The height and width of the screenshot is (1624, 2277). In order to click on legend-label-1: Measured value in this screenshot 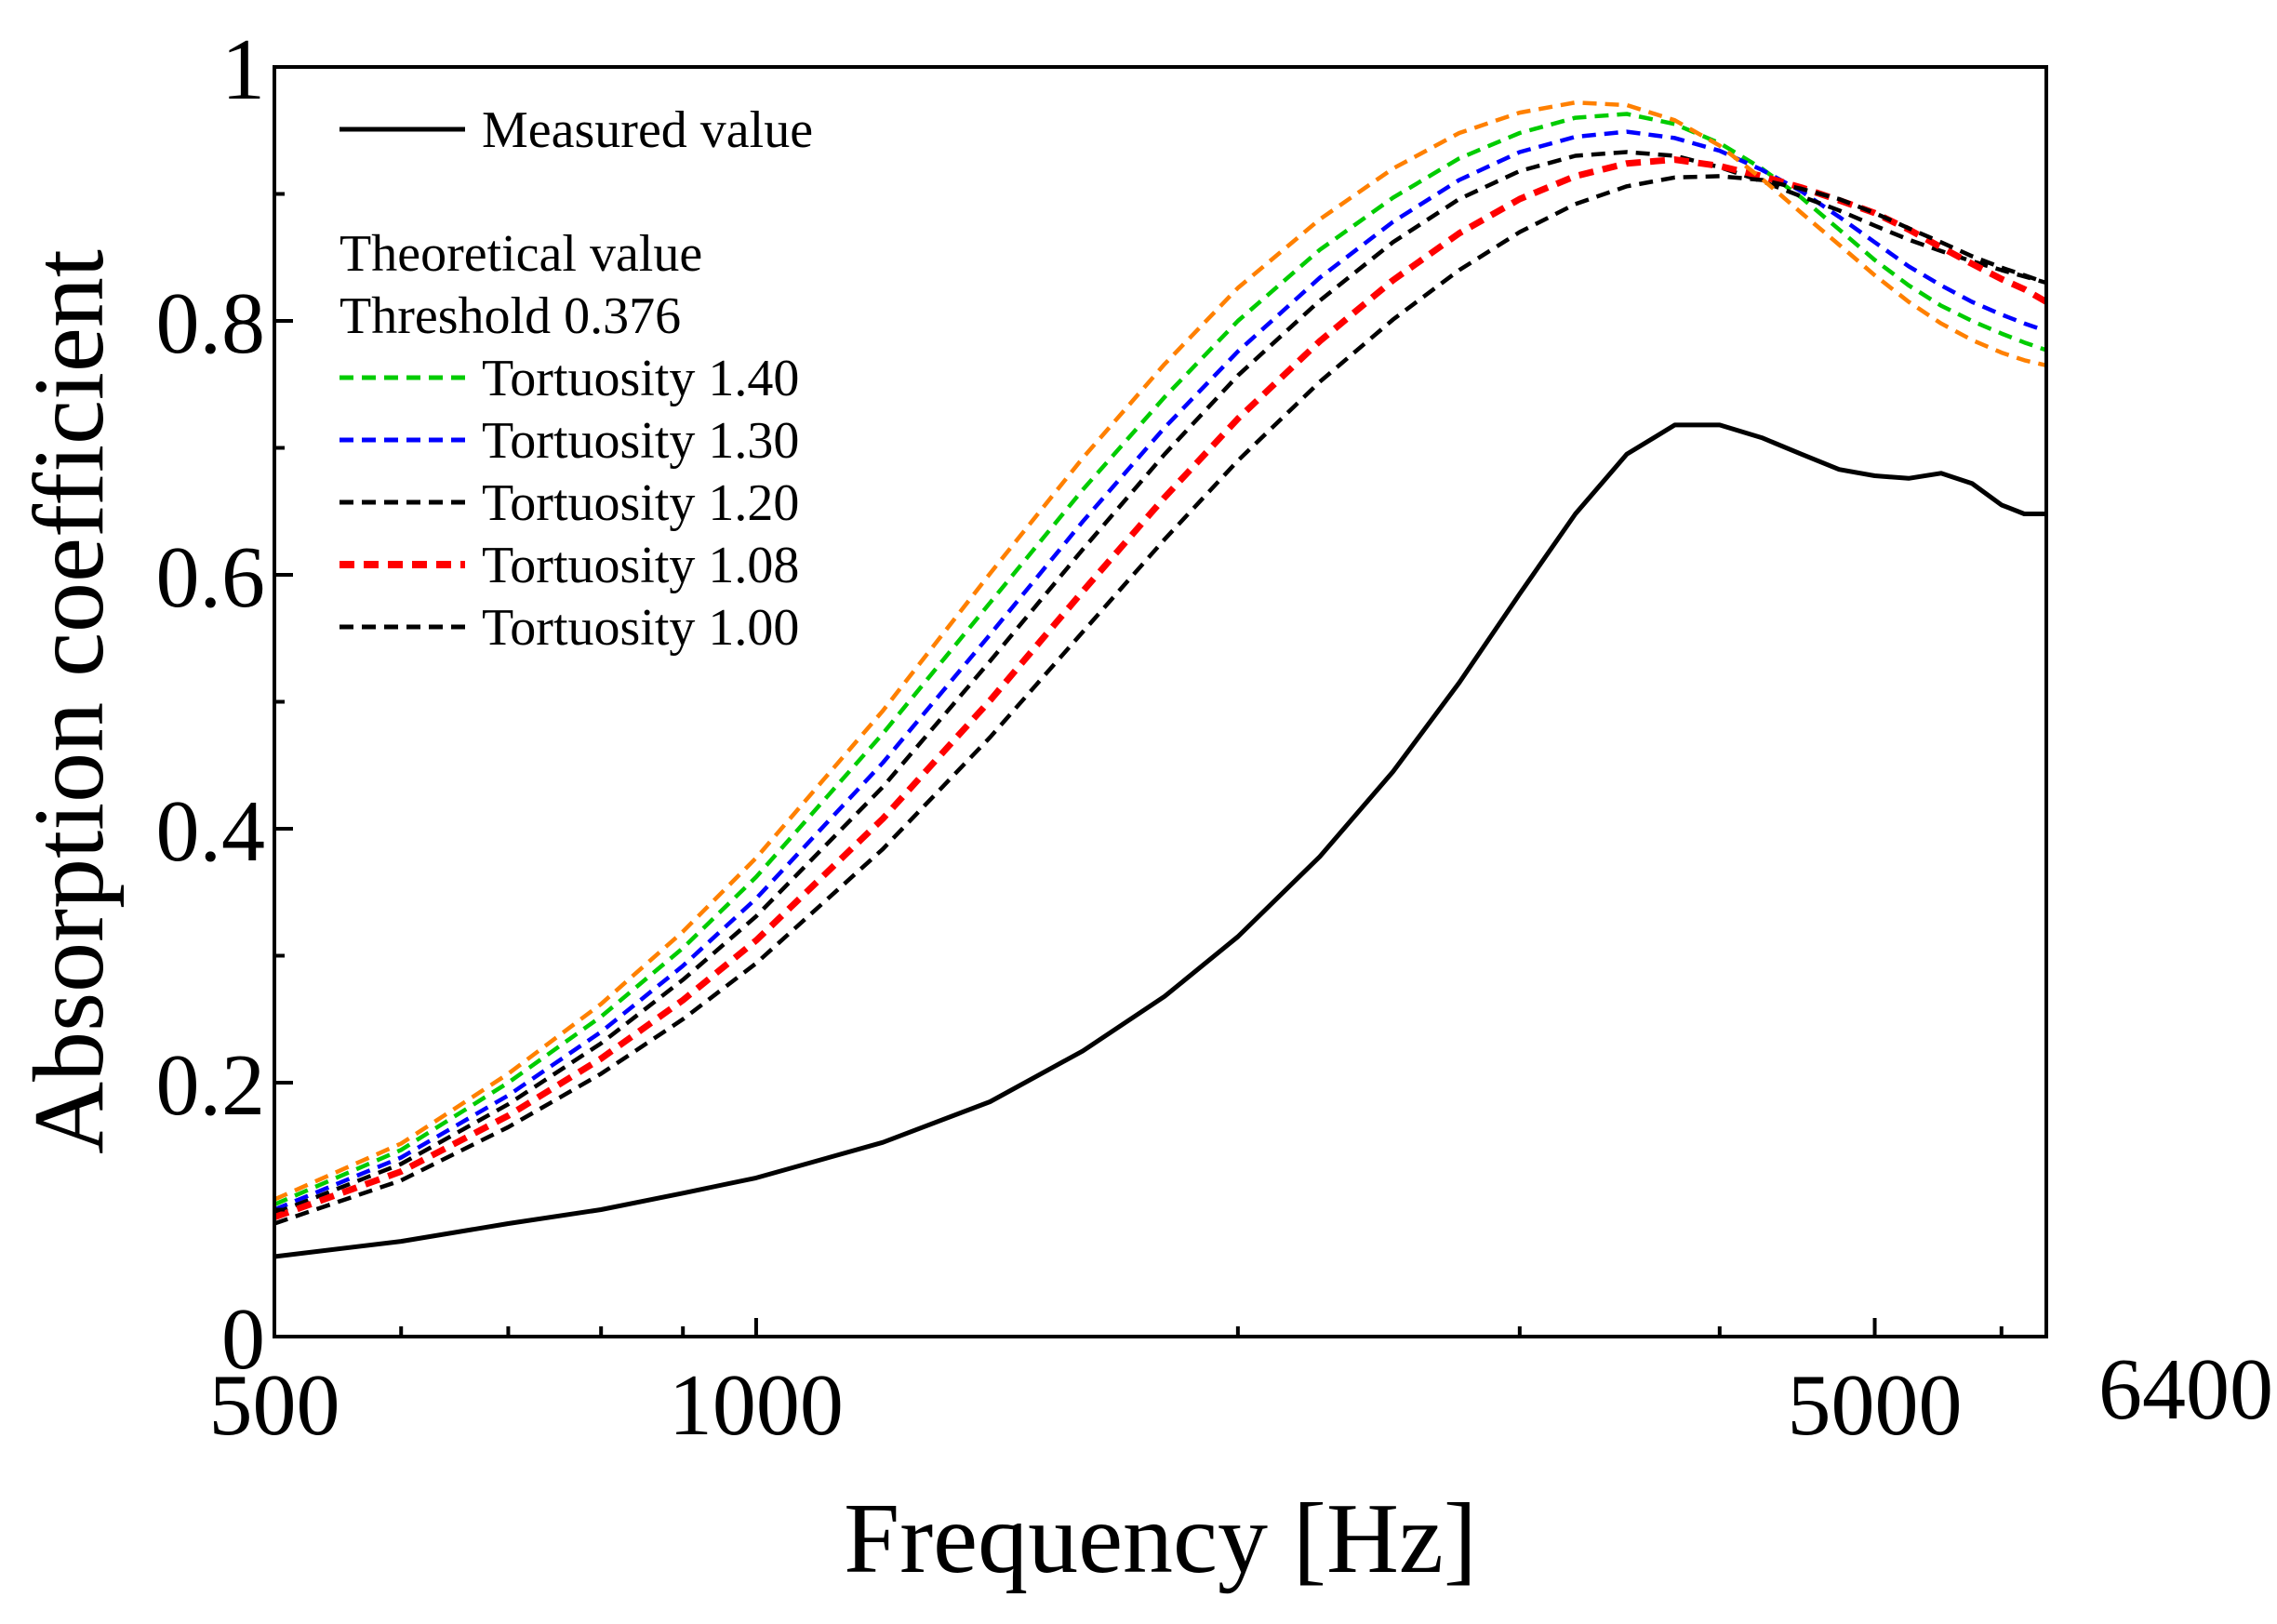, I will do `click(647, 130)`.